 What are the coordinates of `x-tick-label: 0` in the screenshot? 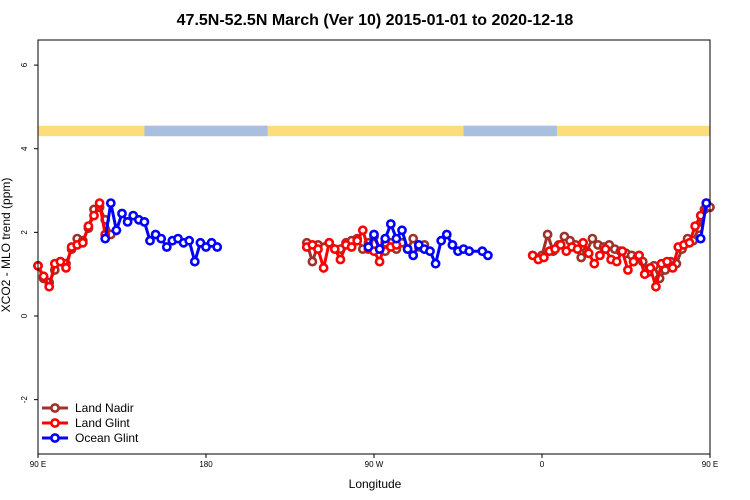 It's located at (542, 464).